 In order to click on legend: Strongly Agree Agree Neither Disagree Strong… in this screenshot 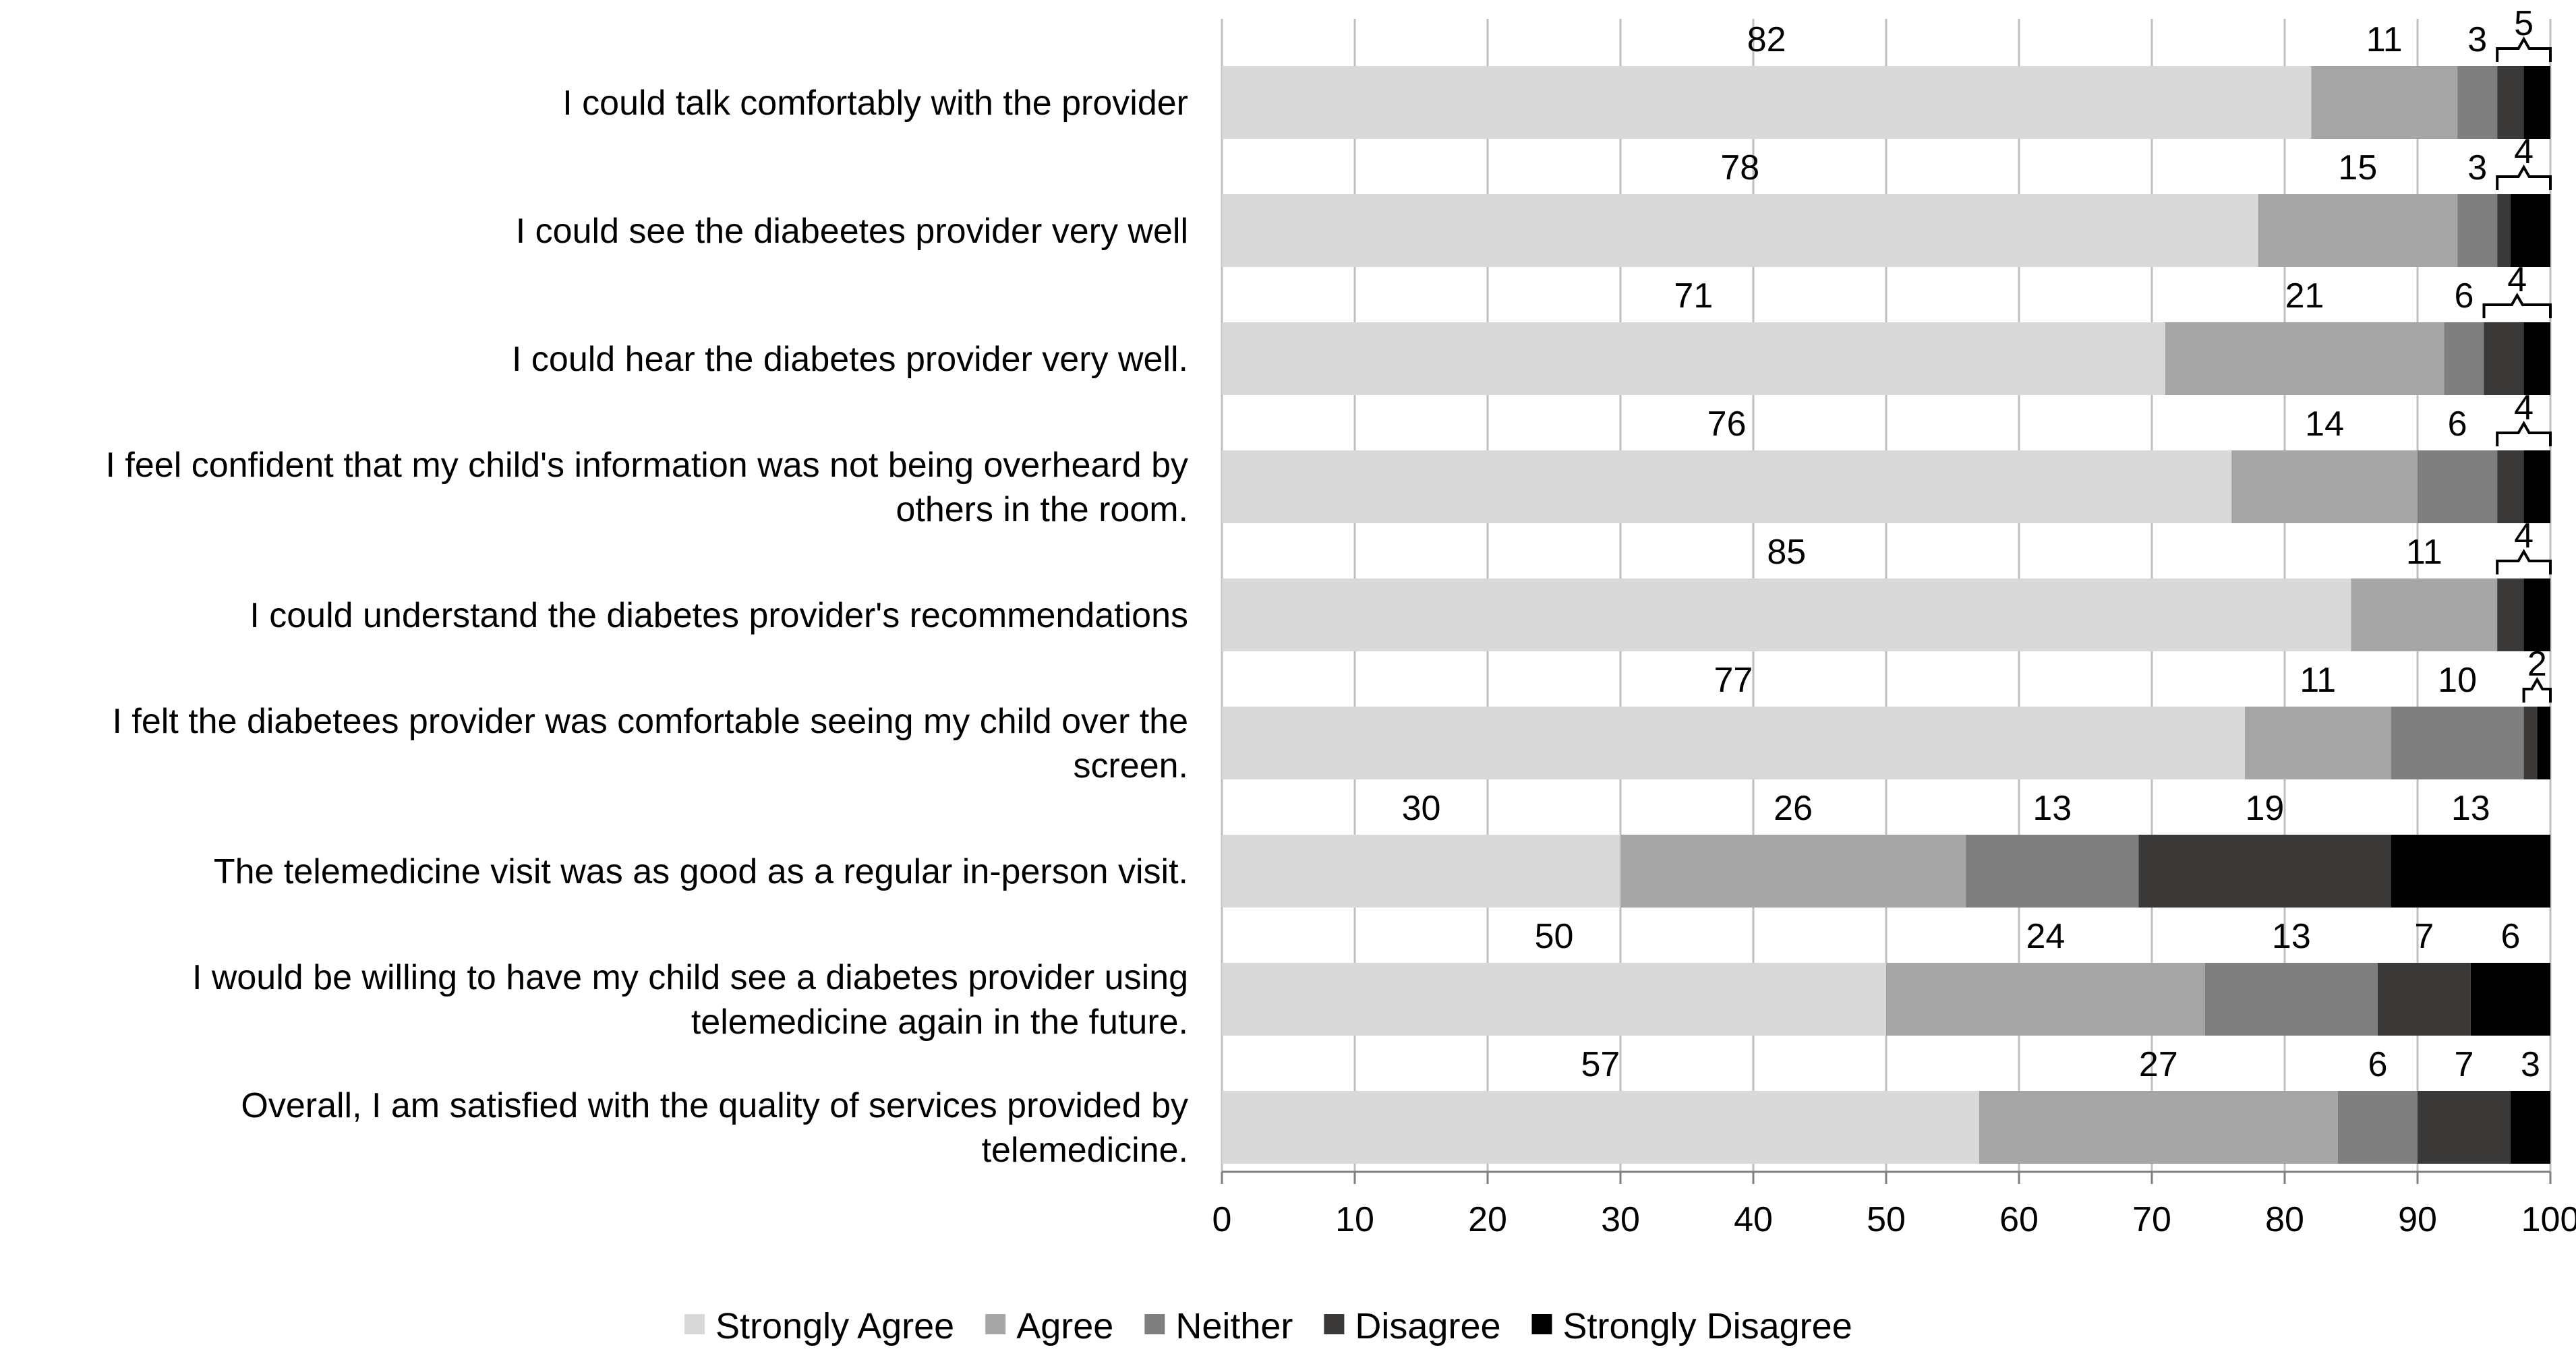, I will do `click(1268, 1326)`.